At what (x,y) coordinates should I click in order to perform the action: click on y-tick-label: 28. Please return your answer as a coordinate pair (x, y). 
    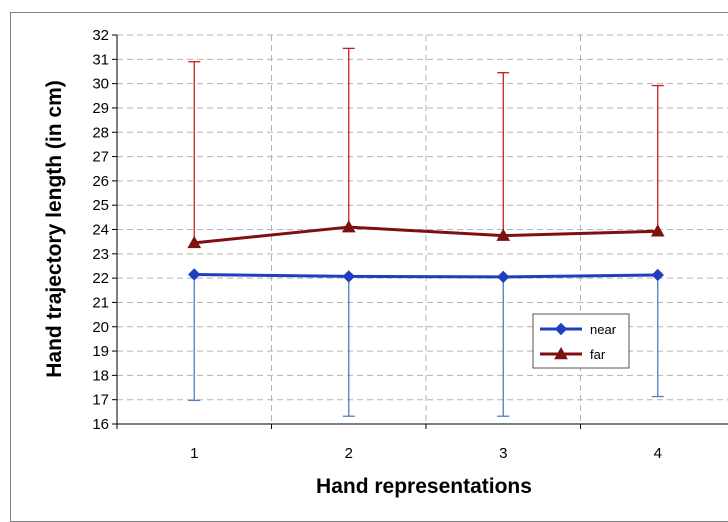
    Looking at the image, I should click on (100, 132).